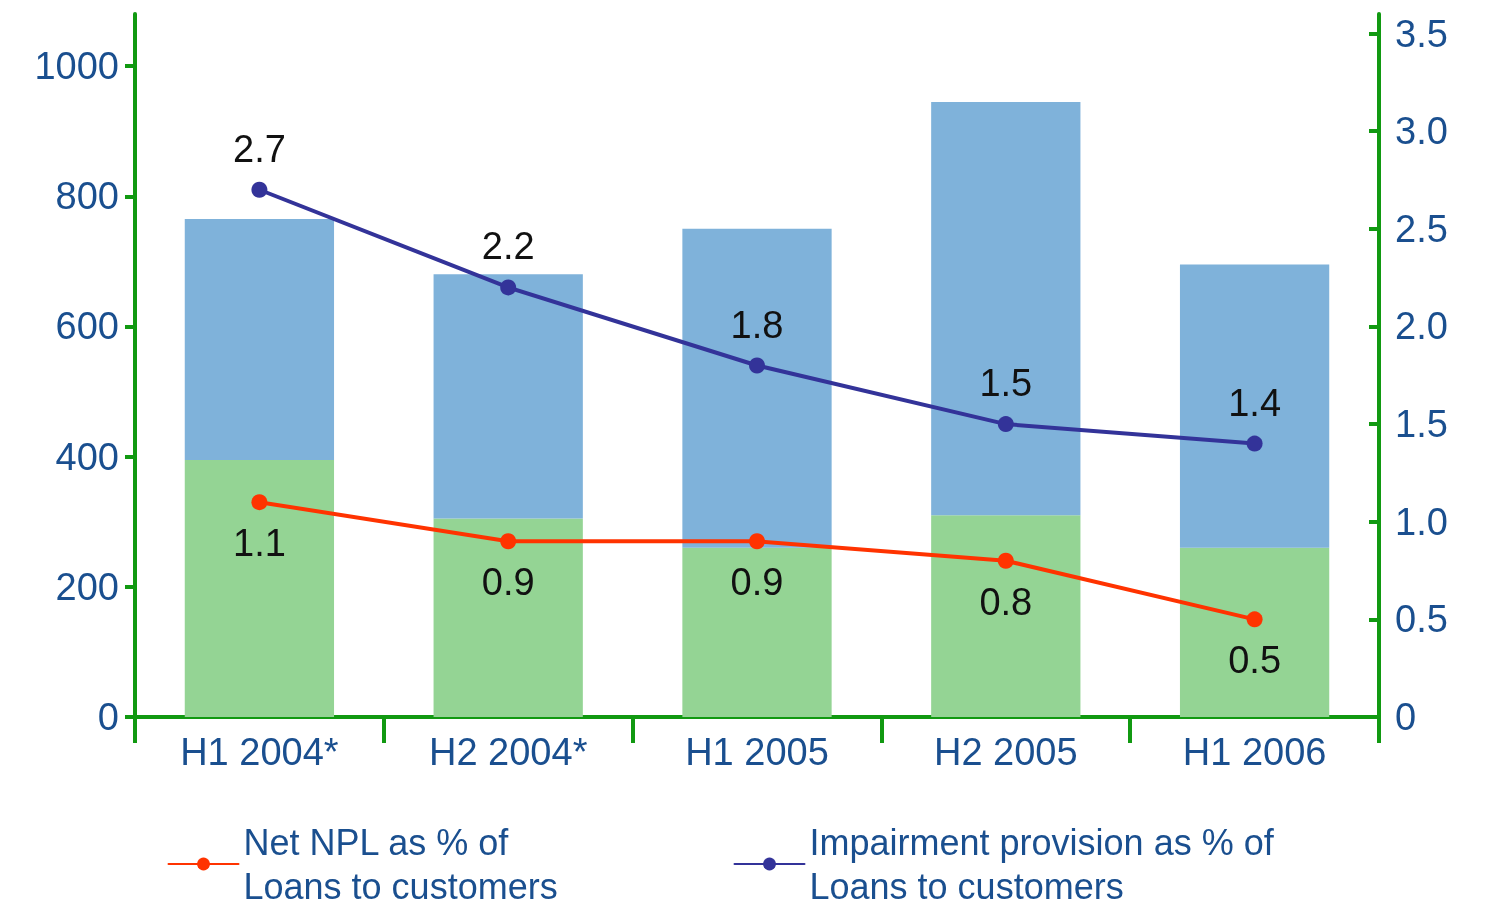  I want to click on y2-tick-label: 3.5, so click(1421, 33).